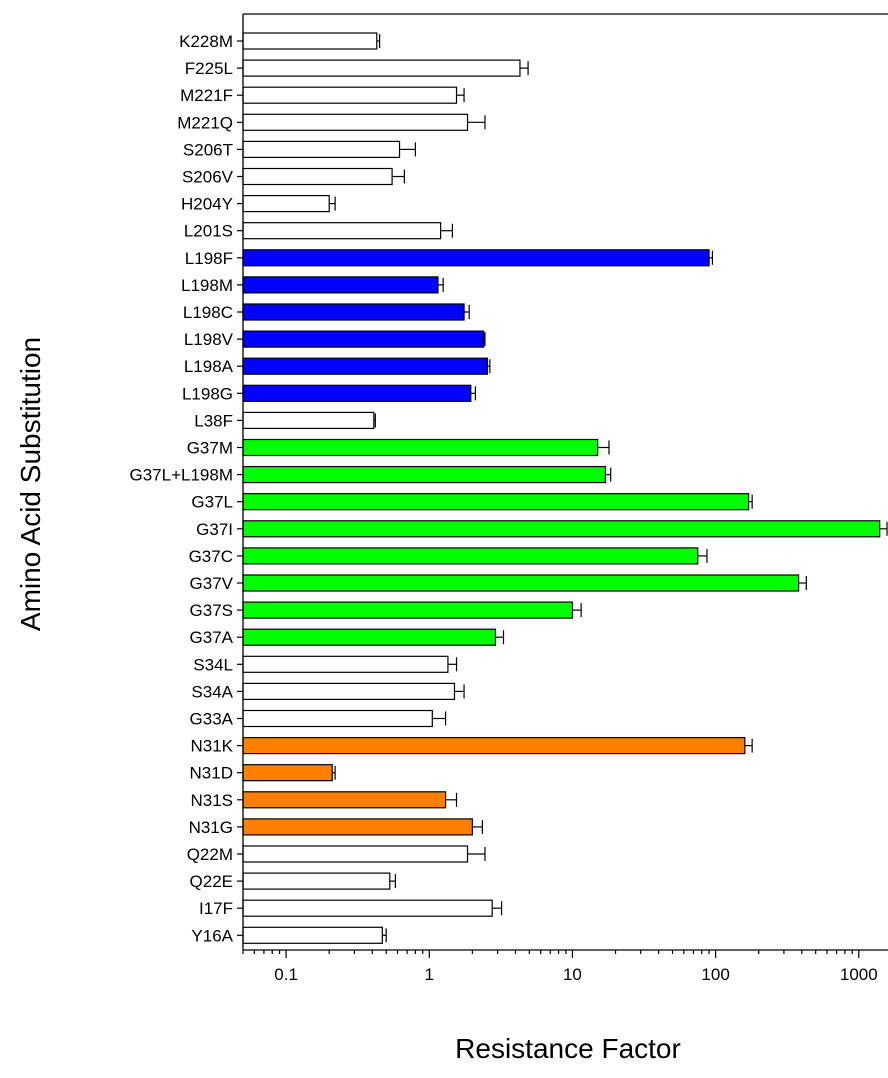  I want to click on bar-s34l, so click(345, 664).